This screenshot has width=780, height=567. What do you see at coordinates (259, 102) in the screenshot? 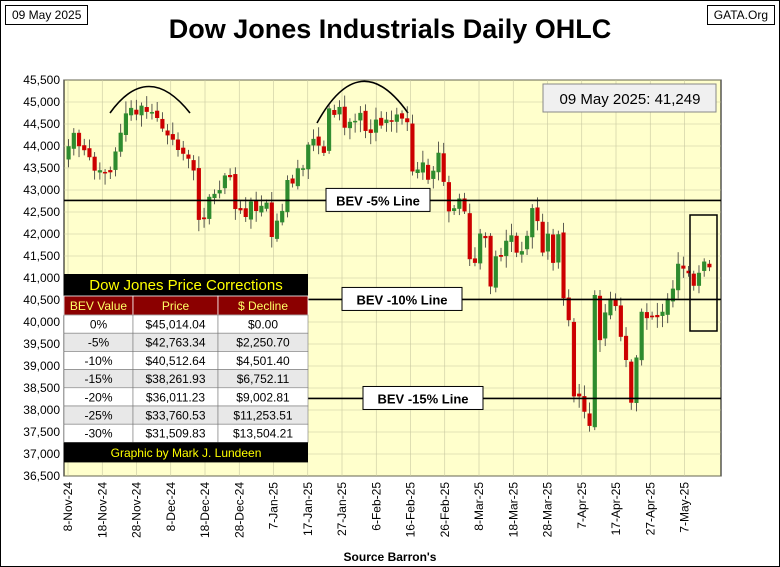
I see `top-arcs` at bounding box center [259, 102].